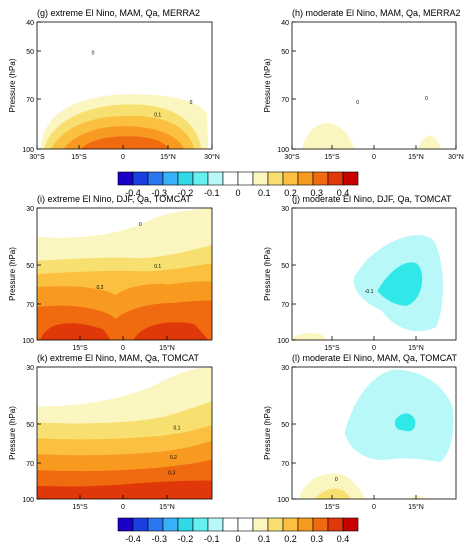 This screenshot has height=550, width=473. I want to click on colorbar-tick-label: -0.1, so click(212, 193).